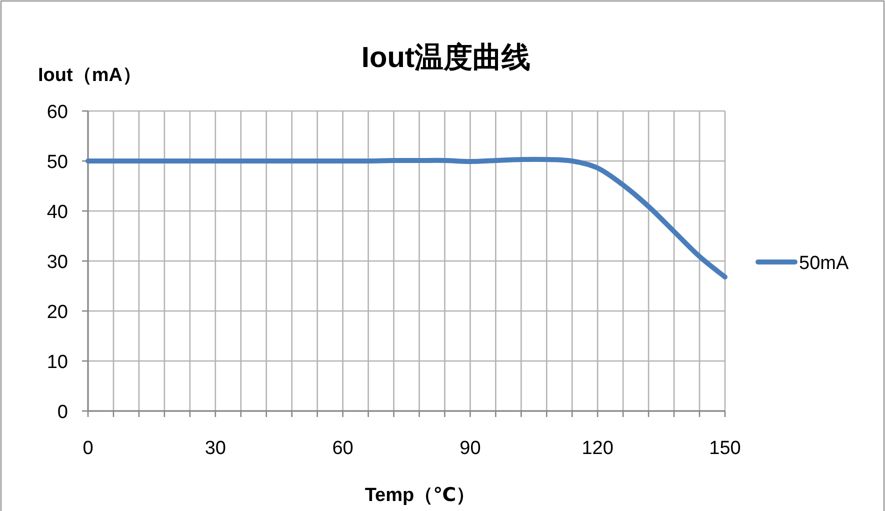 The height and width of the screenshot is (511, 885). What do you see at coordinates (57, 262) in the screenshot?
I see `y-tick-label: 30` at bounding box center [57, 262].